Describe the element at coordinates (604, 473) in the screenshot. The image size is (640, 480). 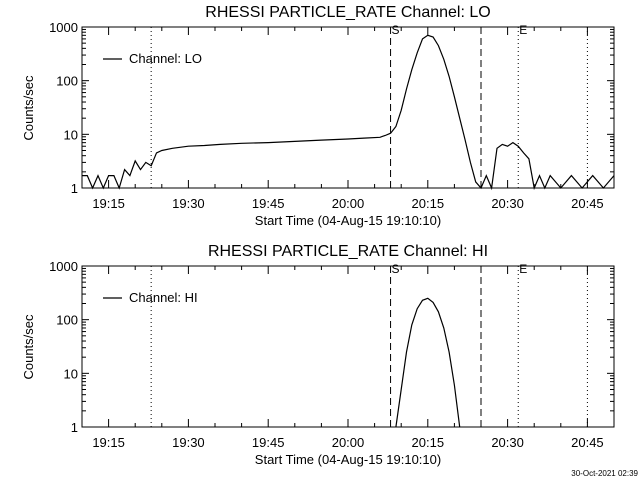
I see `plot-timestamp: 30-Oct-2021 02:39` at that location.